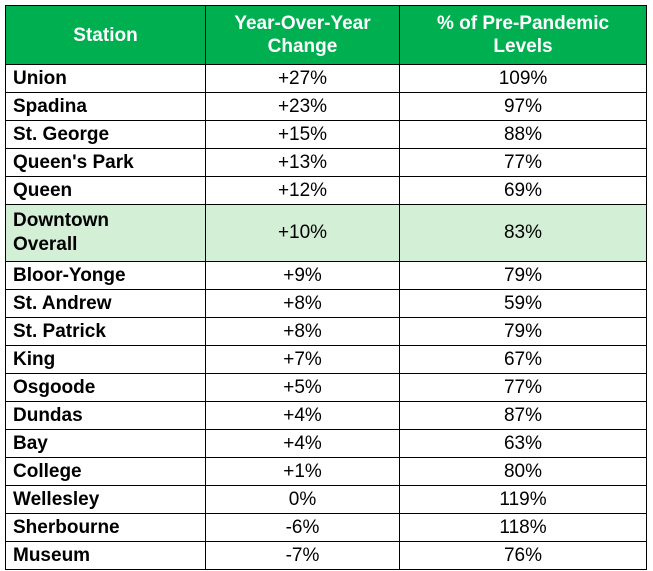 The height and width of the screenshot is (571, 653). I want to click on header-pct-line2: Levels, so click(523, 46).